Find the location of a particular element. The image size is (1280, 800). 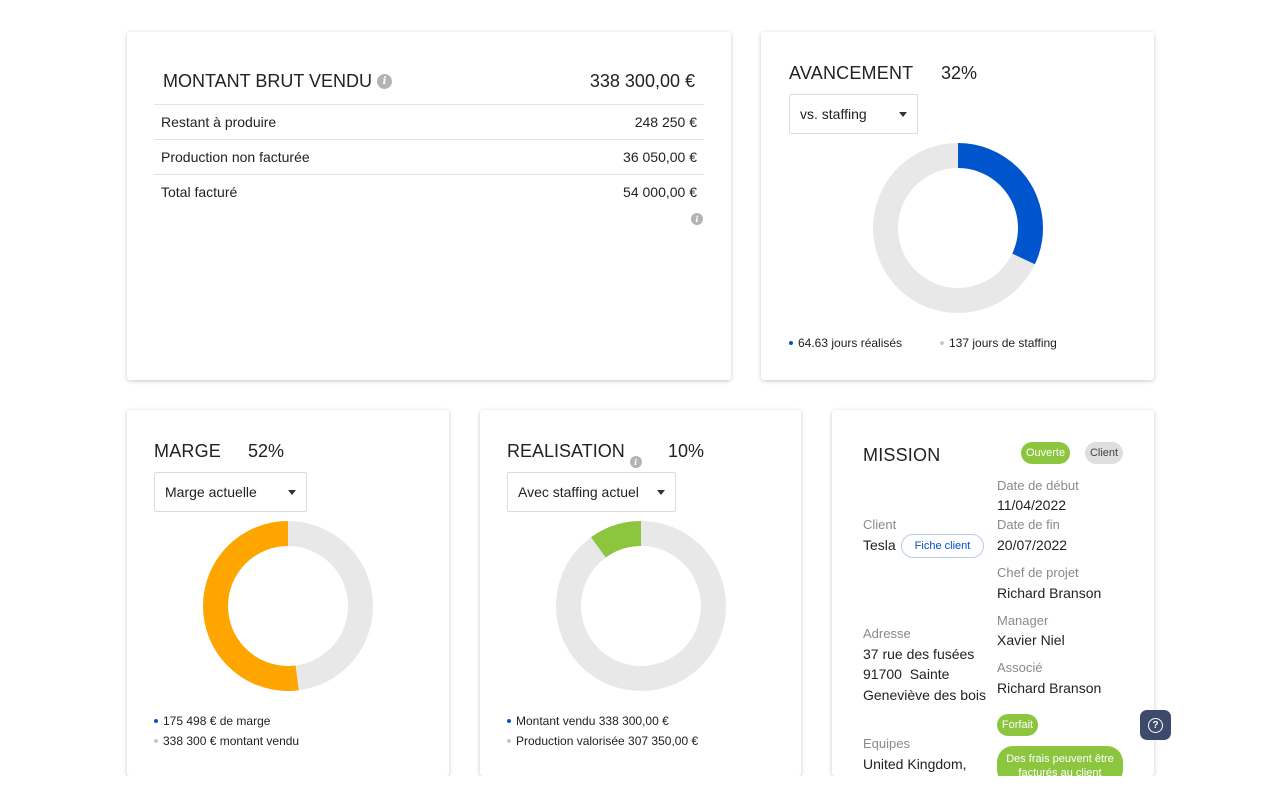

status-badge: Ouverte is located at coordinates (1045, 453).